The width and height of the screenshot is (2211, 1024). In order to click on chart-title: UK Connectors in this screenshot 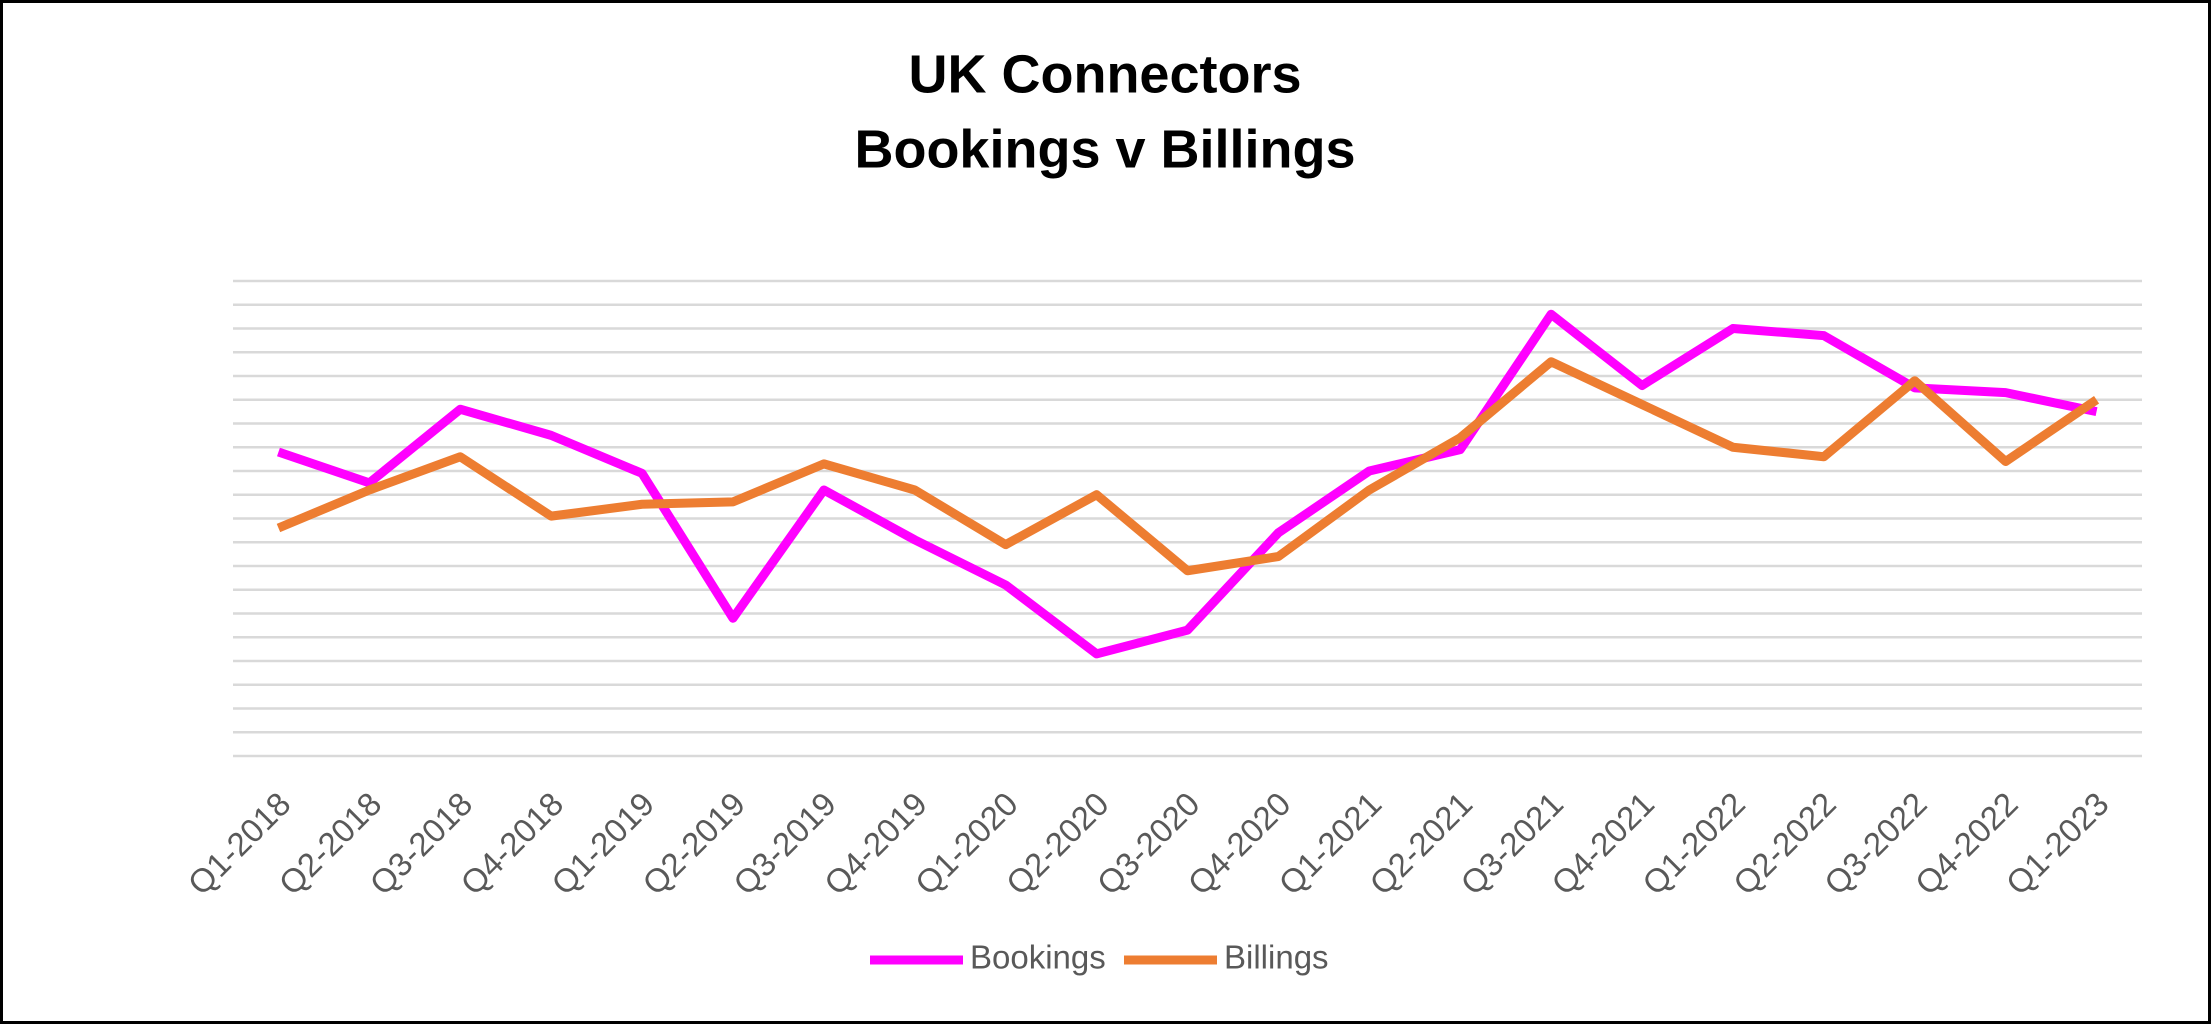, I will do `click(1104, 74)`.